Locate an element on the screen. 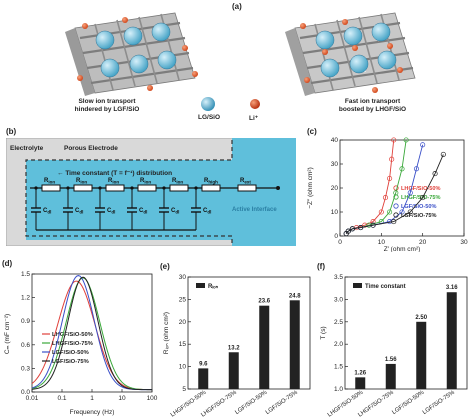 This screenshot has height=418, width=473. panel-a-label: (a) is located at coordinates (237, 6).